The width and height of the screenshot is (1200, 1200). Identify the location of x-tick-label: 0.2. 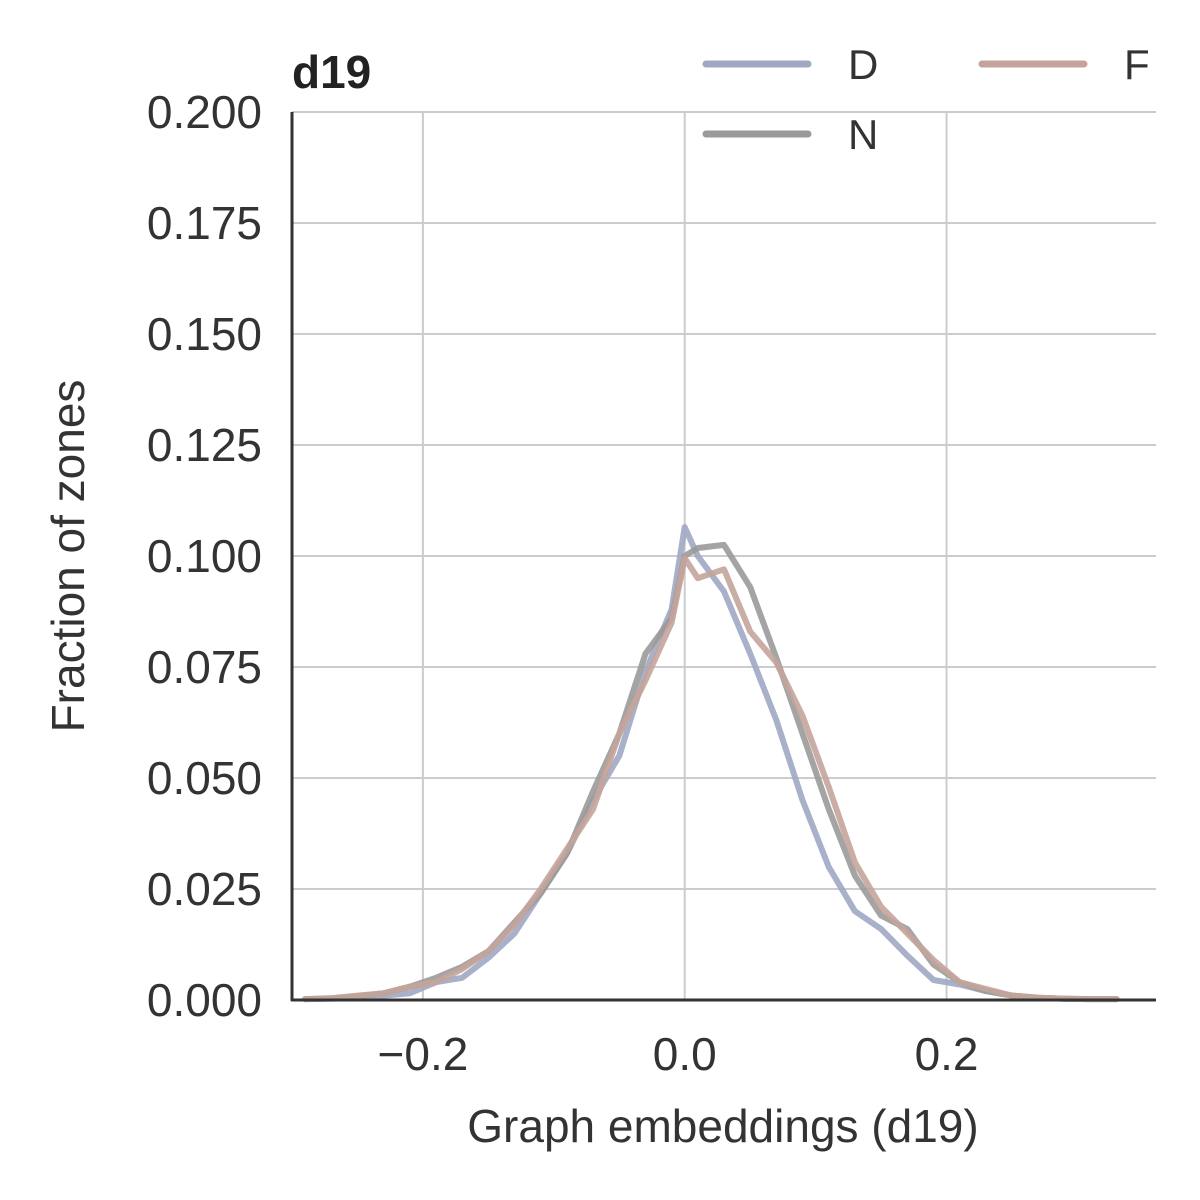
(947, 1054).